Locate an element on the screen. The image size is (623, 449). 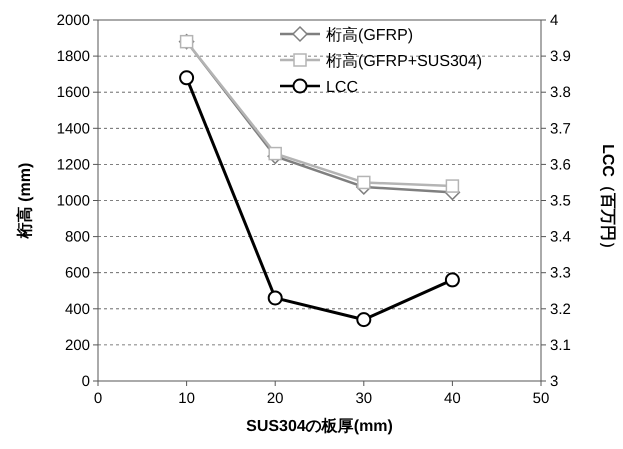
y-tick-label: 0 is located at coordinates (86, 381).